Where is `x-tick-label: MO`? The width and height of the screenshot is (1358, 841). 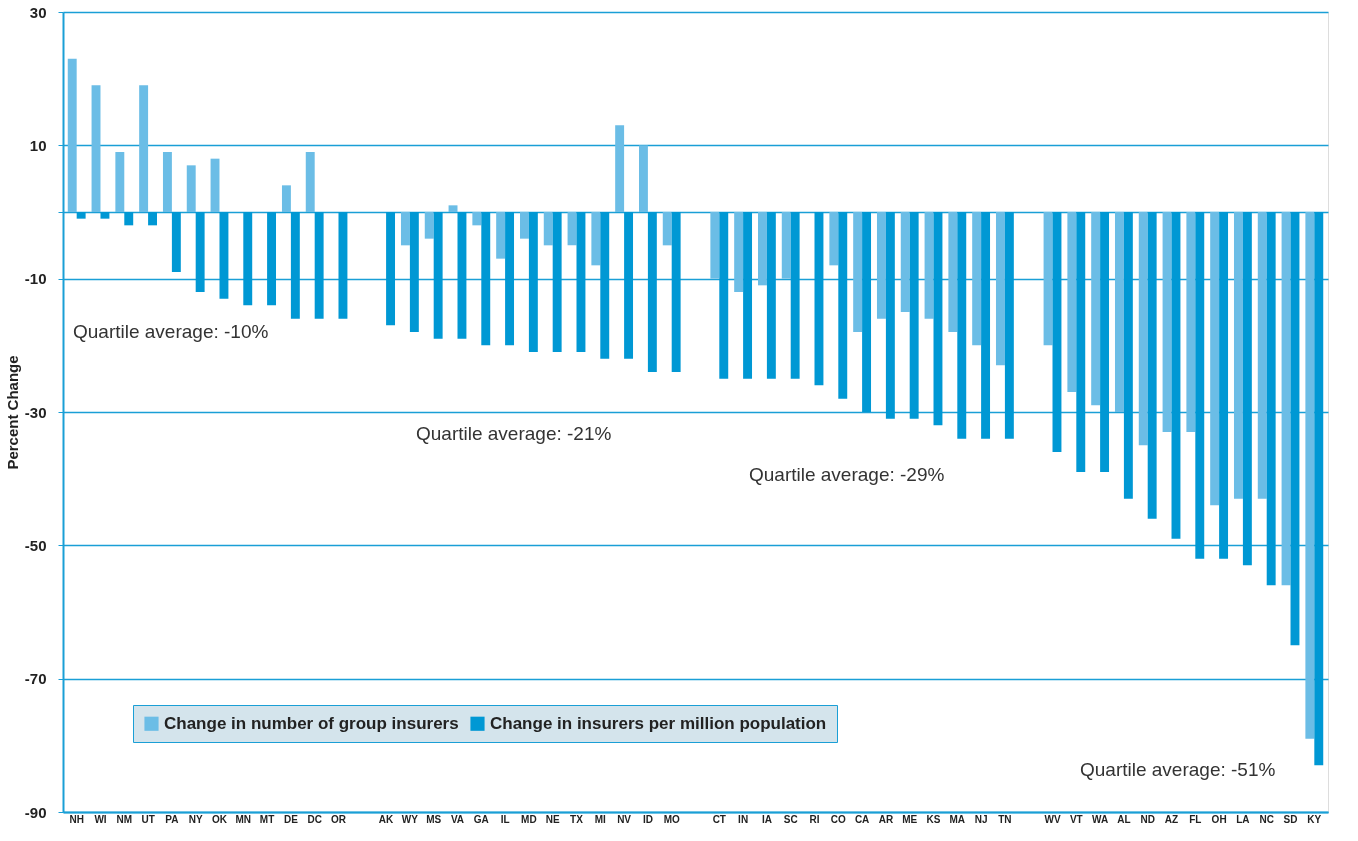 x-tick-label: MO is located at coordinates (671, 819).